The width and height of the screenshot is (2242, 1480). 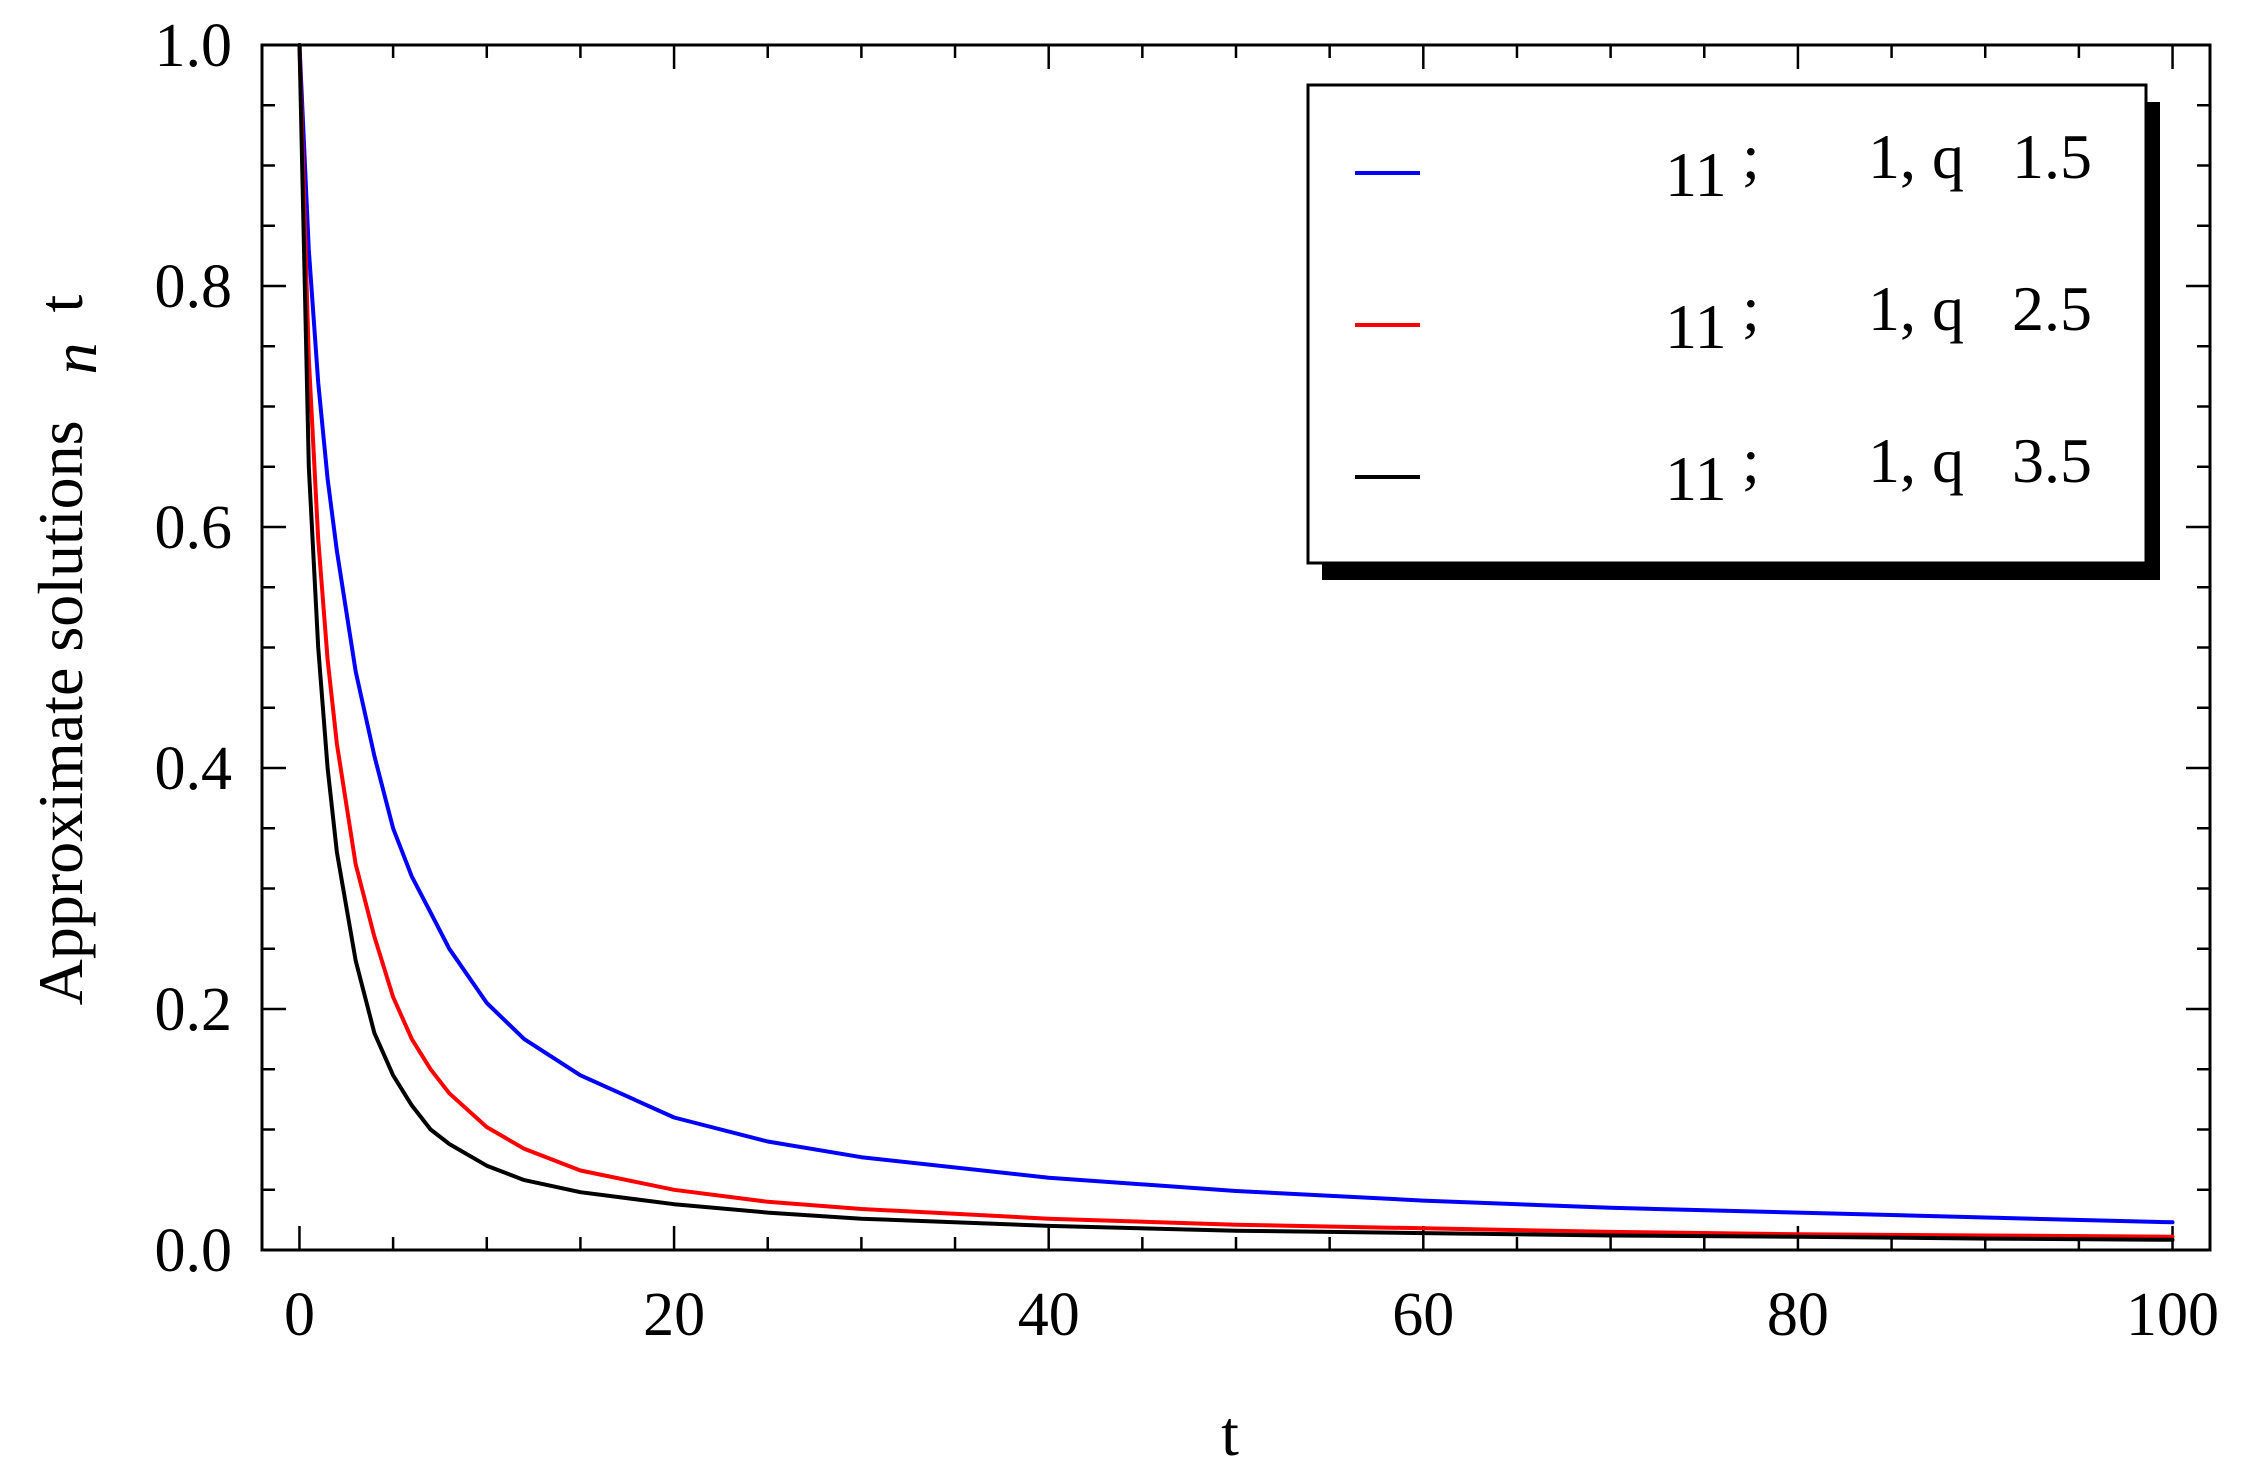 What do you see at coordinates (1798, 1315) in the screenshot?
I see `x-tick-label: 80` at bounding box center [1798, 1315].